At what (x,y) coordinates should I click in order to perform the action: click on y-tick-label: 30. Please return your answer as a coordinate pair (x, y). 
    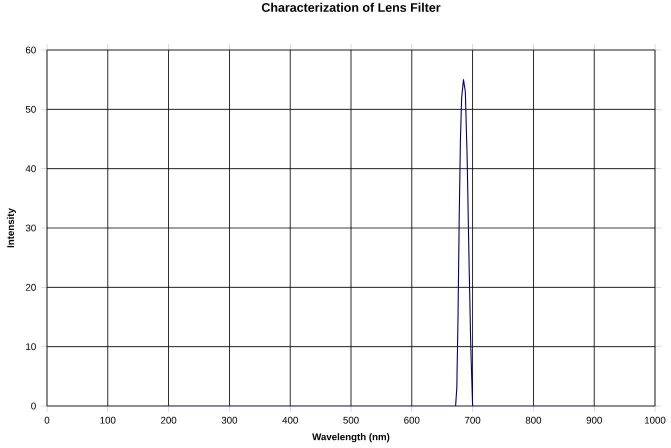
    Looking at the image, I should click on (31, 228).